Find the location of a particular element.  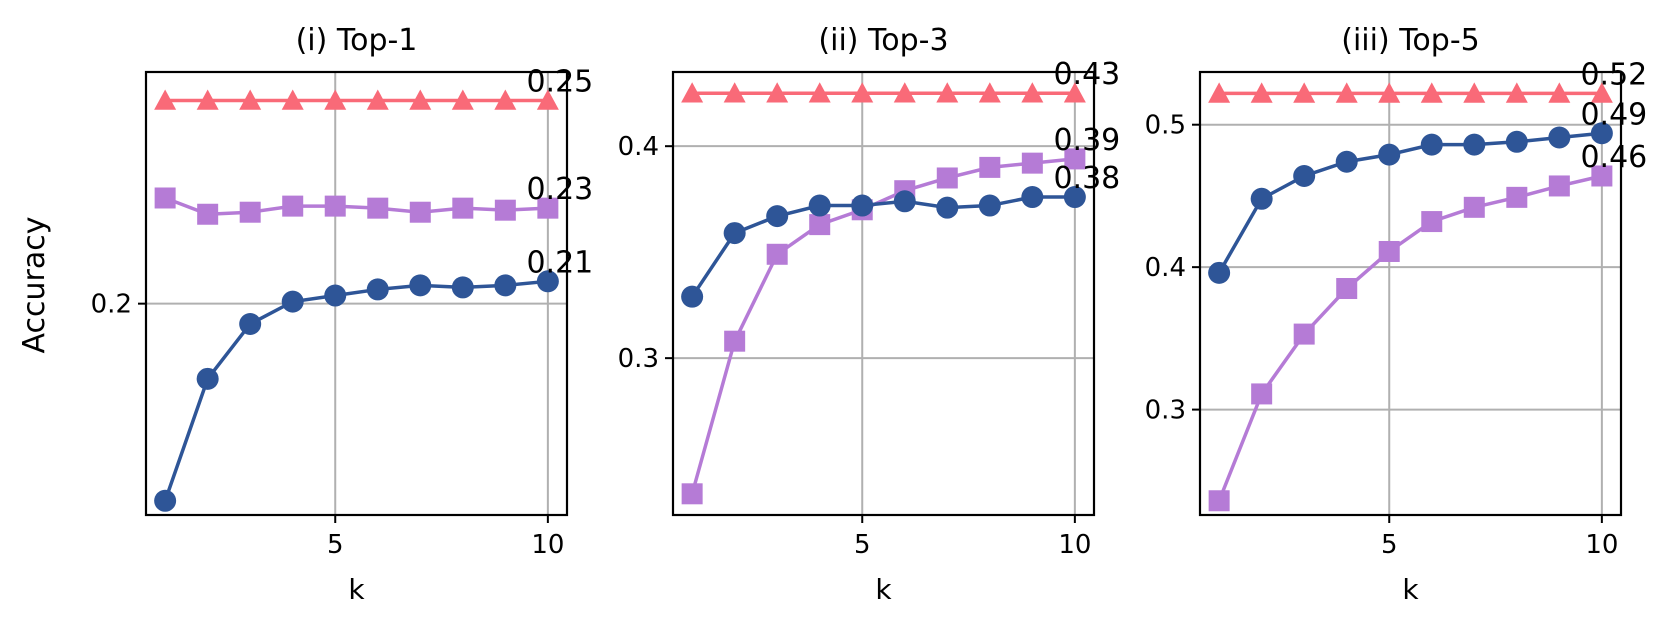

end-value-label: 0.46 is located at coordinates (1613, 157).